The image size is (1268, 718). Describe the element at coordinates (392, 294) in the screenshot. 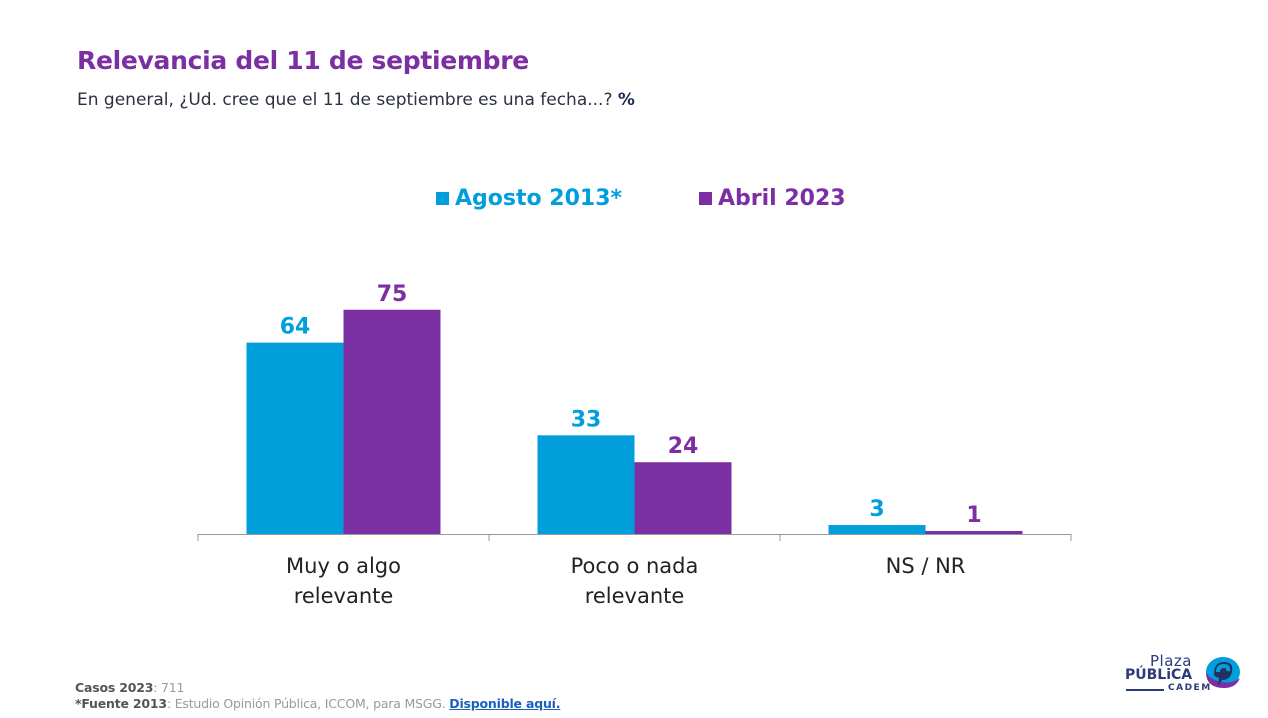

I see `data-label: 75` at that location.